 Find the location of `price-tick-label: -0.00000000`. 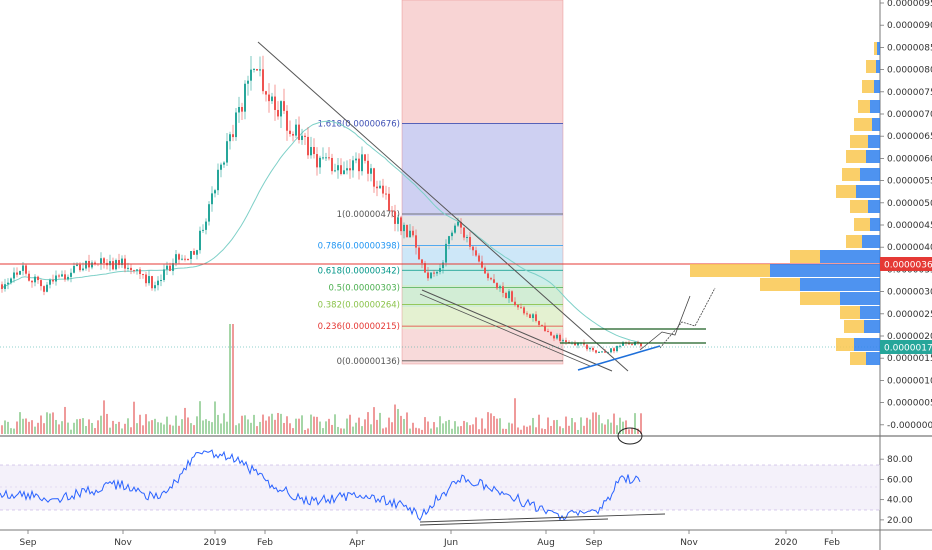

price-tick-label: -0.00000000 is located at coordinates (909, 426).